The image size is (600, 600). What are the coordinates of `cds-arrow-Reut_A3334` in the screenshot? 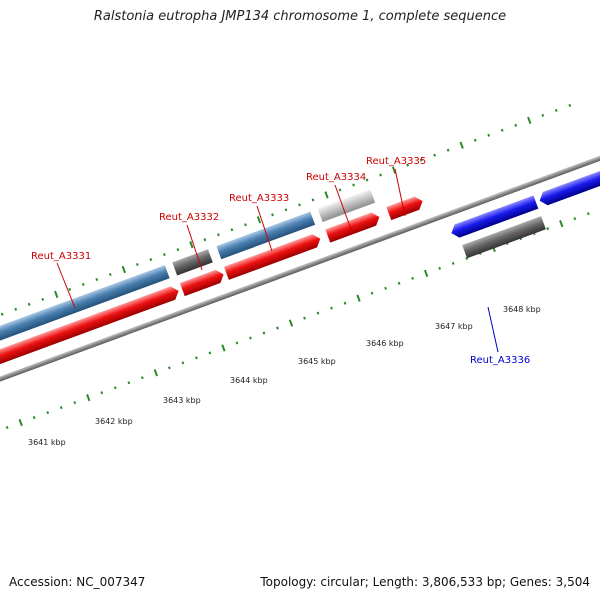 It's located at (353, 226).